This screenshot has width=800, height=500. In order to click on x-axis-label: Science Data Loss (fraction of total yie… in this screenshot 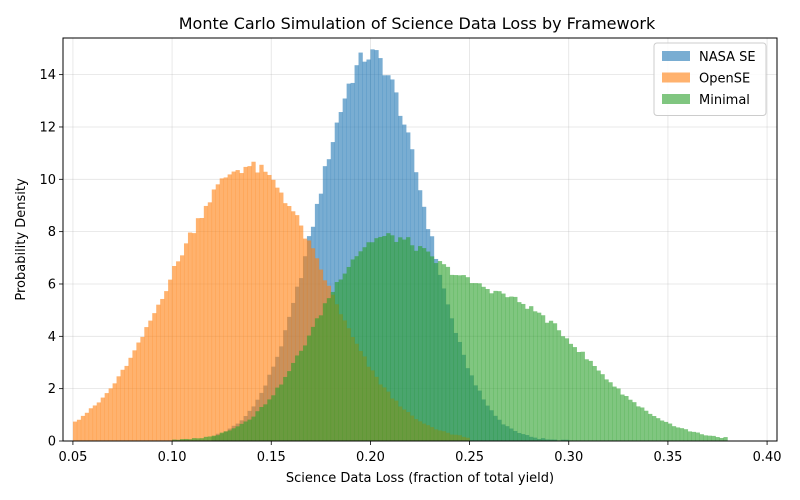, I will do `click(420, 478)`.